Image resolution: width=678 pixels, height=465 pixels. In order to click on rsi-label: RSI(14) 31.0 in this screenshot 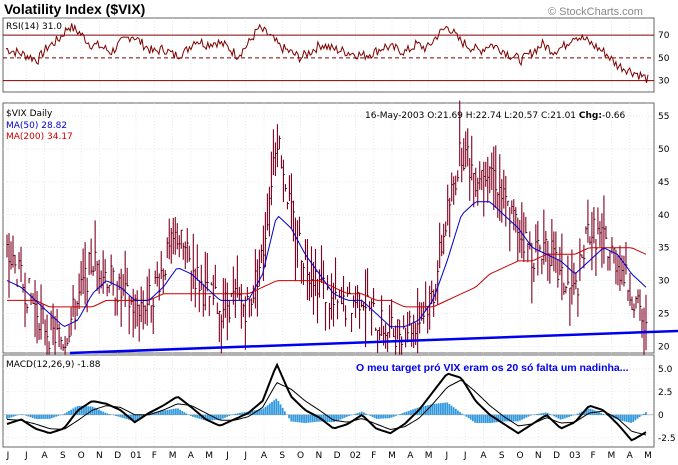, I will do `click(34, 27)`.